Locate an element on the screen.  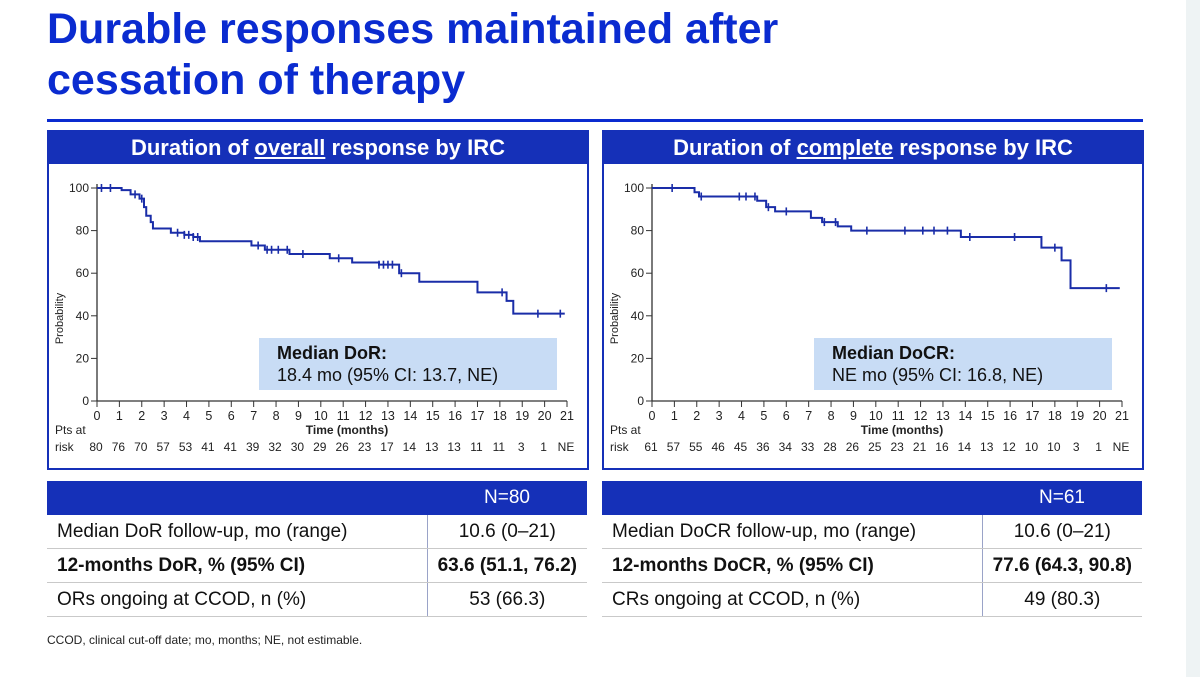
median-value: NE mo (95% CI: 16.8, NE) is located at coordinates (938, 375).